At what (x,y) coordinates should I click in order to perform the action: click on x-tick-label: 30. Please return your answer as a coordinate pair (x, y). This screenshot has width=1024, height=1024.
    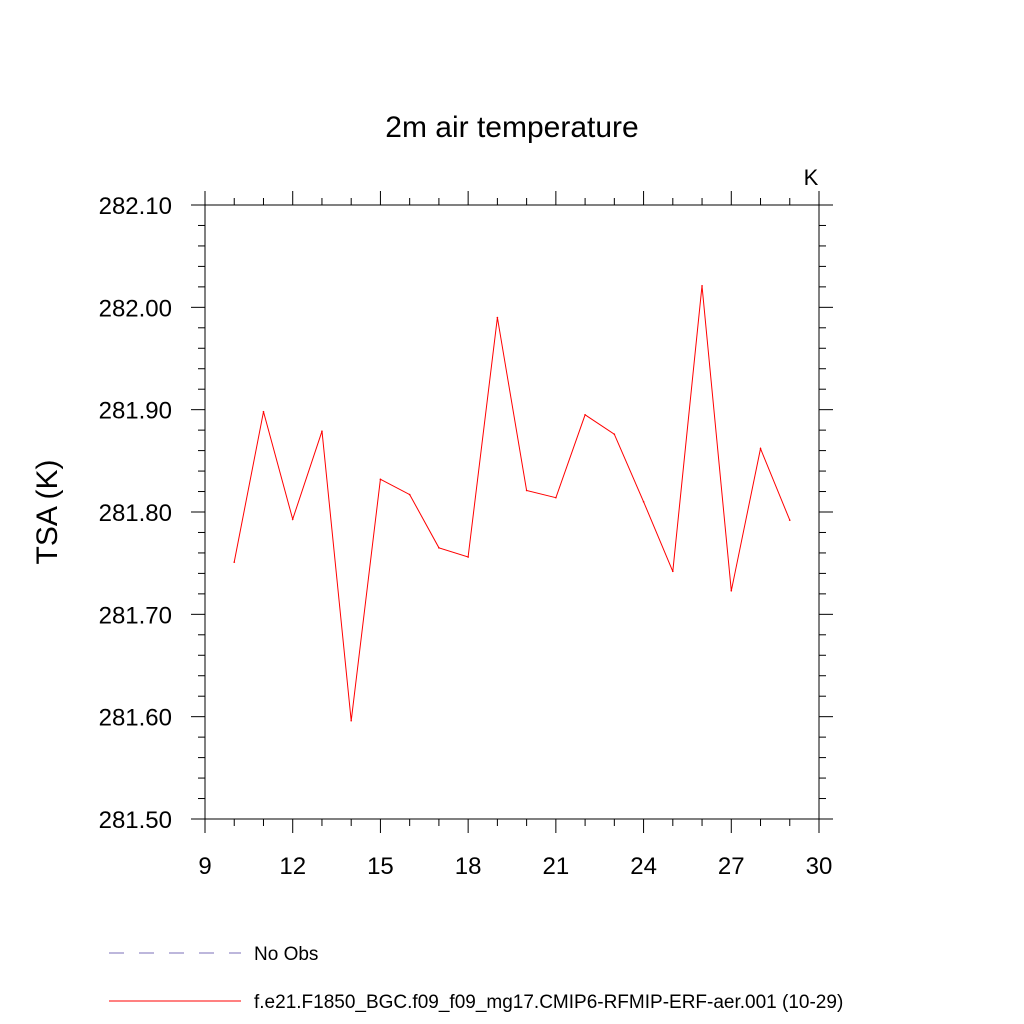
    Looking at the image, I should click on (819, 866).